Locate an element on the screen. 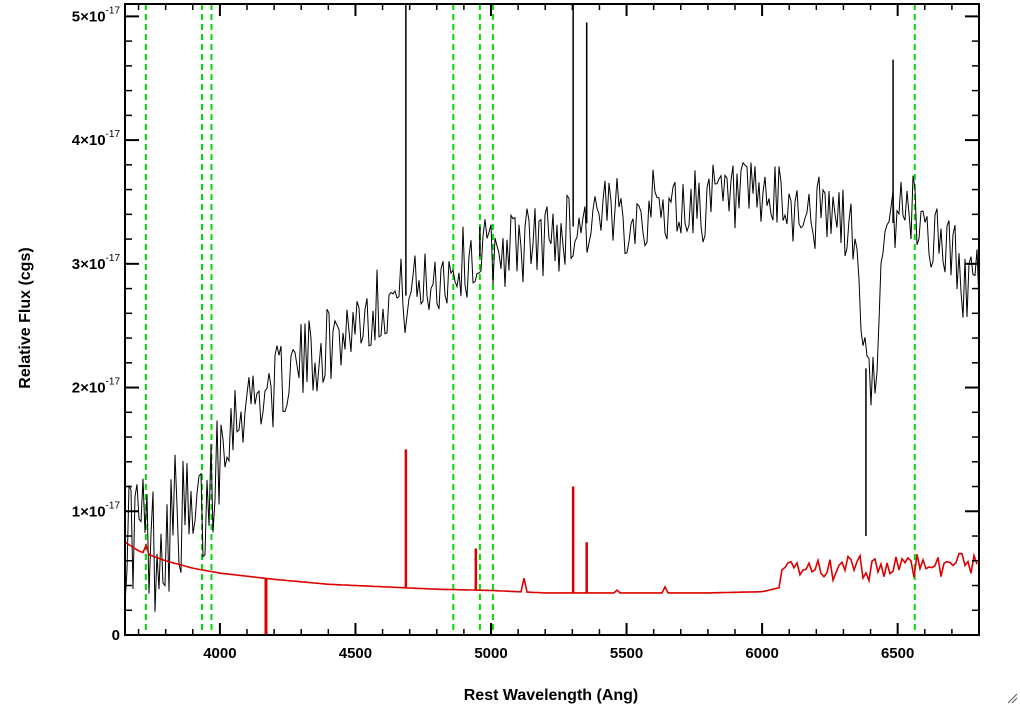 This screenshot has width=1020, height=706. y-tick-label: 1×10⁻¹⁷ is located at coordinates (96, 510).